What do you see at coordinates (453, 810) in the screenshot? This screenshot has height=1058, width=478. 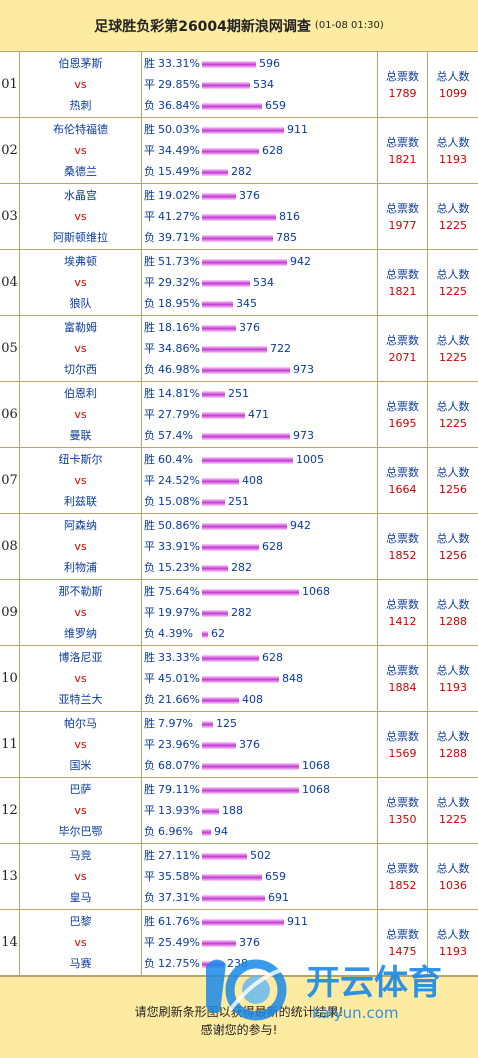 I see `total-people-cell: 总人数 1225` at bounding box center [453, 810].